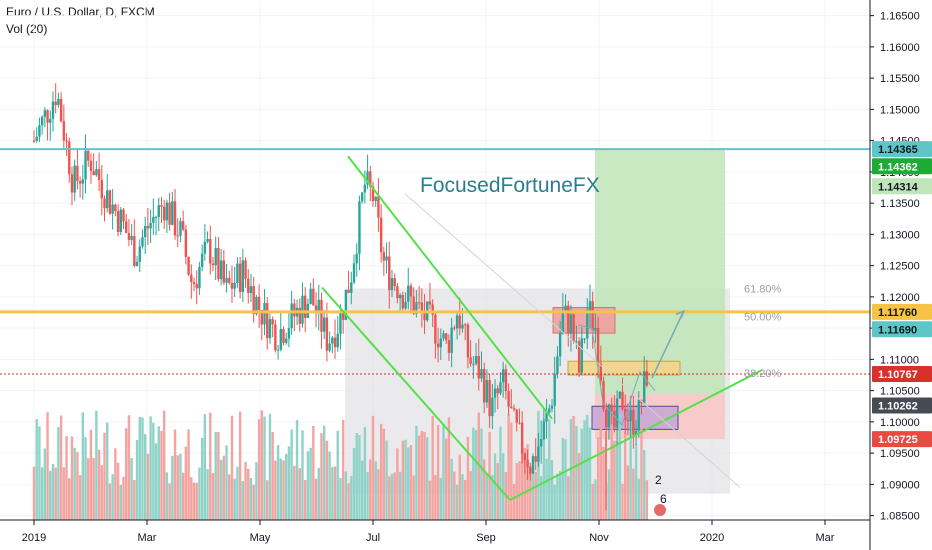 The height and width of the screenshot is (550, 932). What do you see at coordinates (599, 538) in the screenshot?
I see `x-tick-label: Nov` at bounding box center [599, 538].